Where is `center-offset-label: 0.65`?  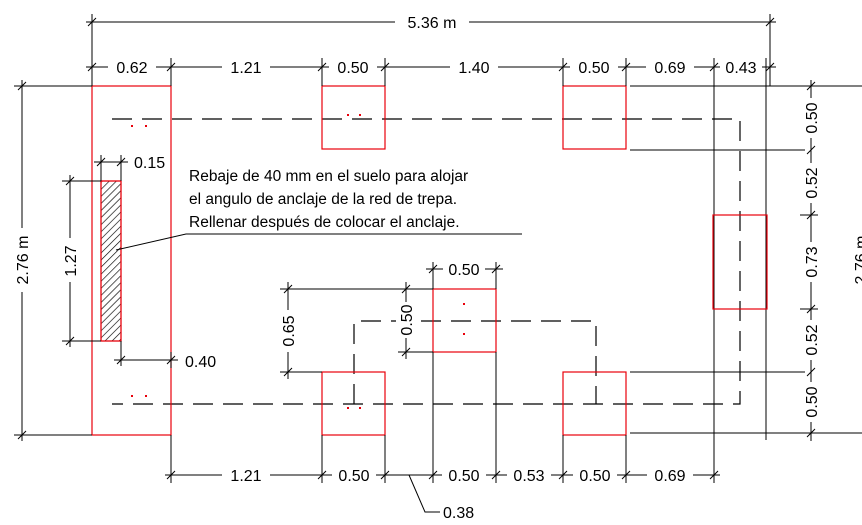
center-offset-label: 0.65 is located at coordinates (289, 330).